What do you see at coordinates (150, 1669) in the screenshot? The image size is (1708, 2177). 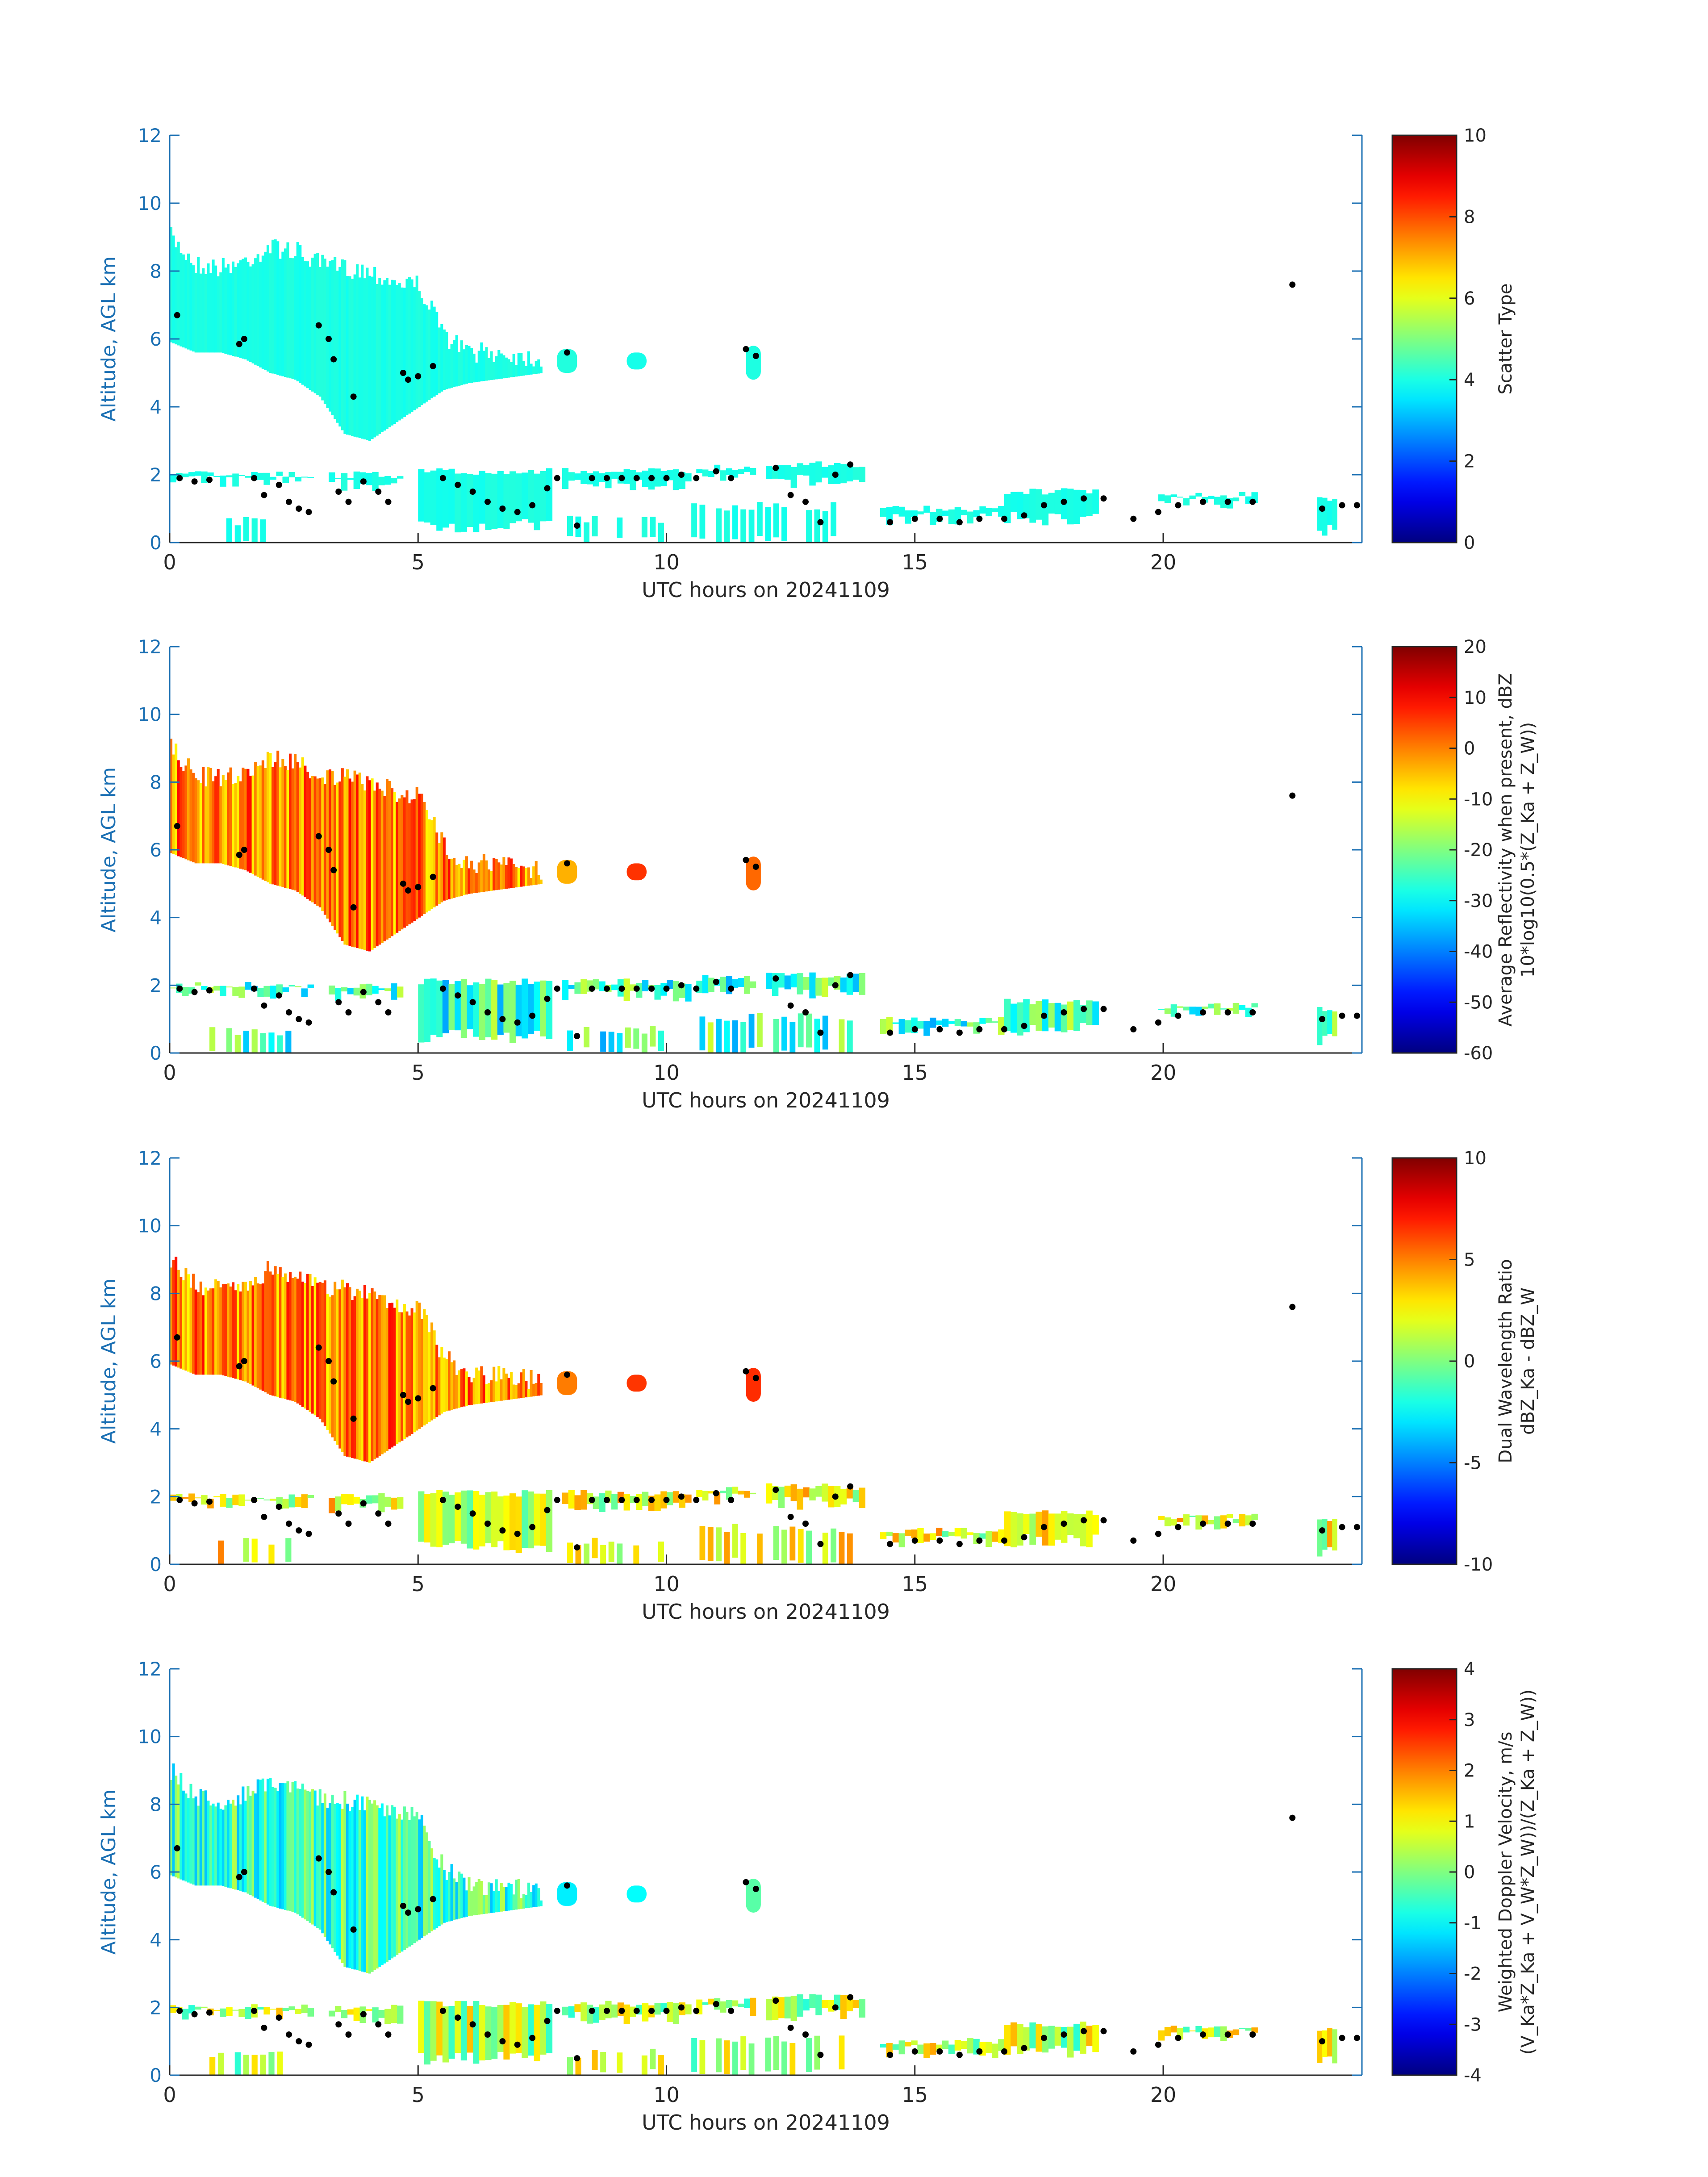 I see `y-tick-label: 12` at bounding box center [150, 1669].